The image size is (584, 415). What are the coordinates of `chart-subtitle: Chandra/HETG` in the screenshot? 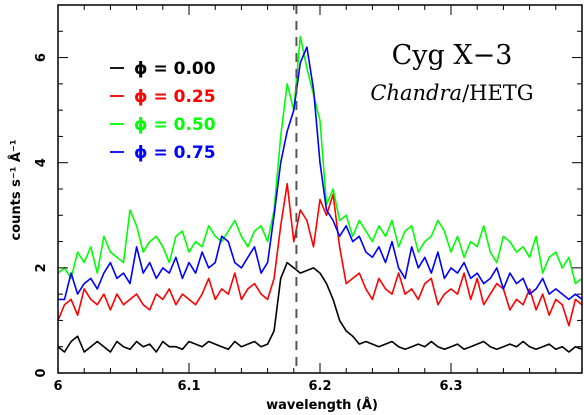 It's located at (451, 93).